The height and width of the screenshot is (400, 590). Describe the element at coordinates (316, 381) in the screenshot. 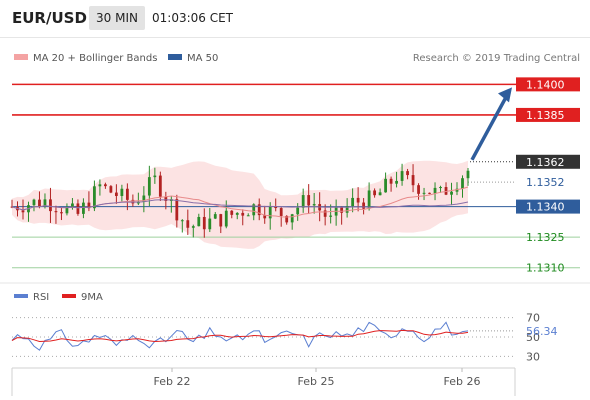

I see `x-tick-label: Feb 25` at that location.